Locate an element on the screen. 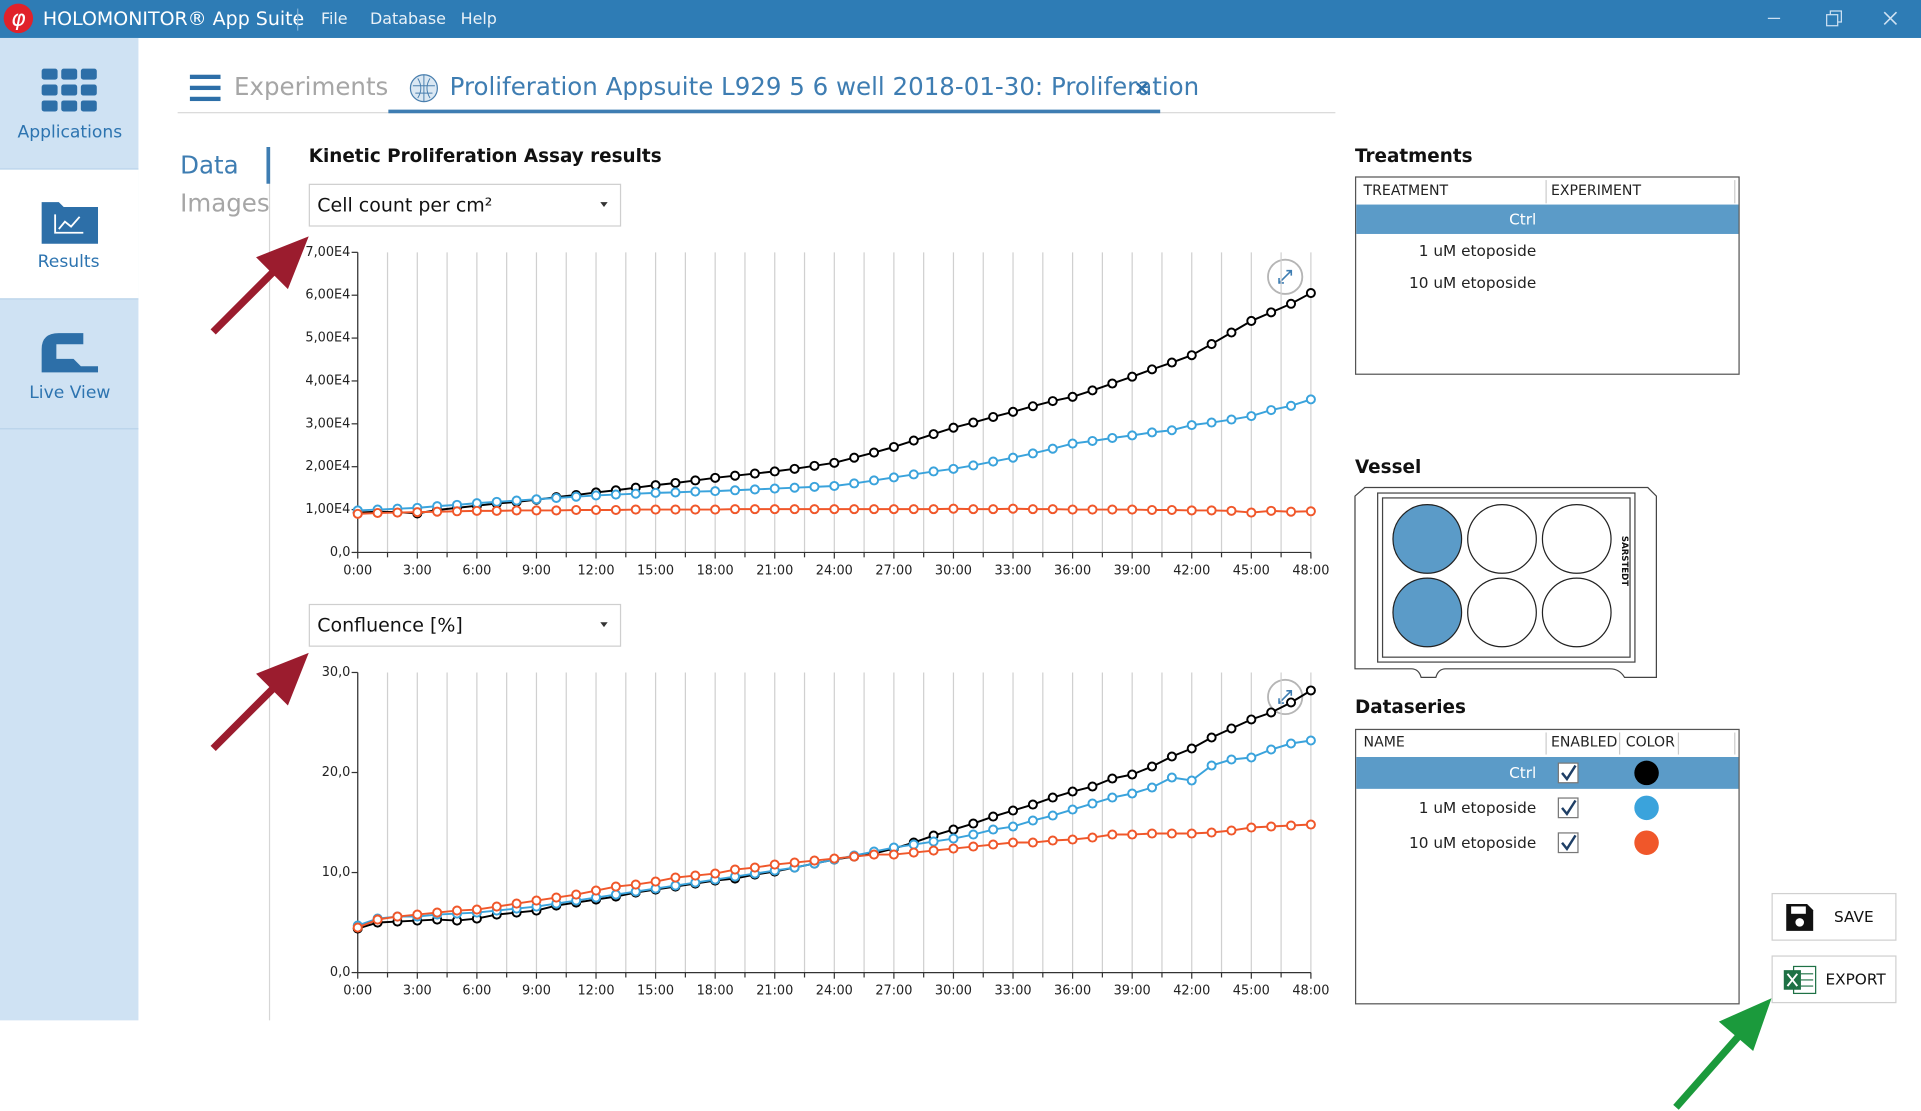  row-selected is located at coordinates (1547, 772).